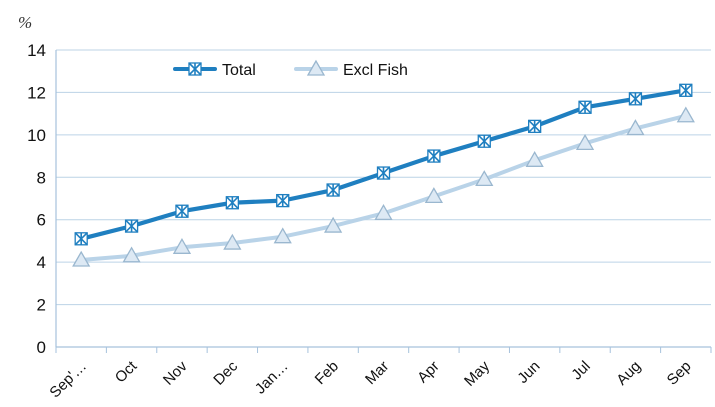 This screenshot has width=715, height=407. Describe the element at coordinates (290, 69) in the screenshot. I see `legend: Total Excl Fish` at that location.